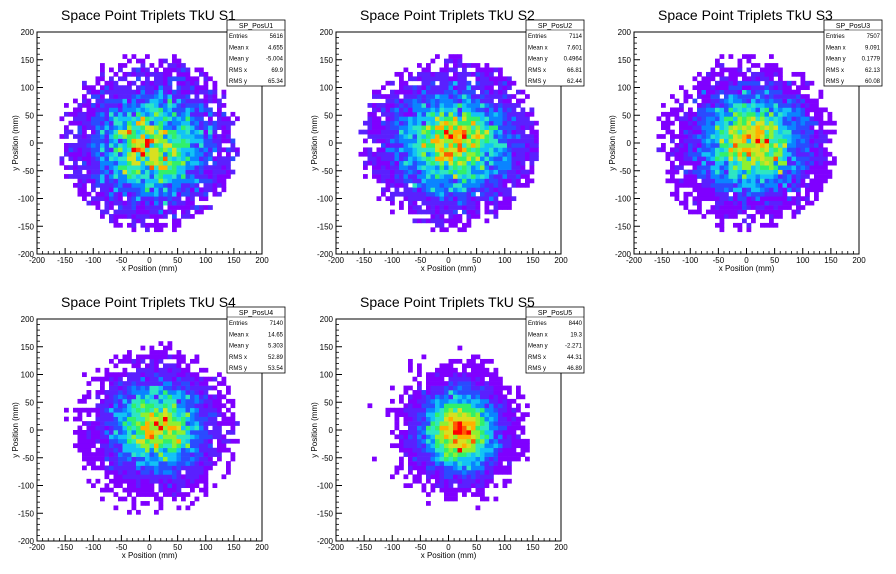 The height and width of the screenshot is (574, 896). Describe the element at coordinates (746, 260) in the screenshot. I see `x-tick-label: 0` at that location.